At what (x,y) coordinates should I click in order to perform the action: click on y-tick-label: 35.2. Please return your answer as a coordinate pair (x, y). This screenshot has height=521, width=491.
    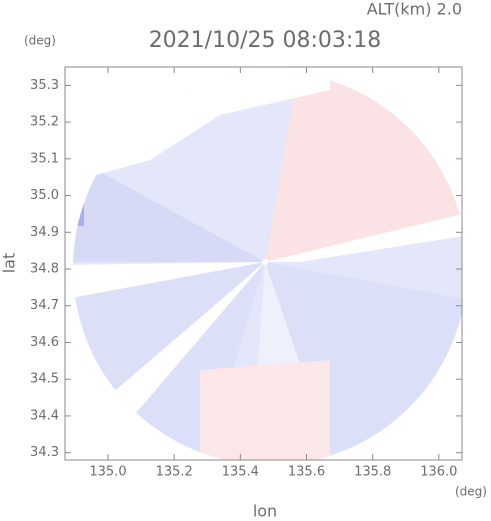
    Looking at the image, I should click on (44, 122).